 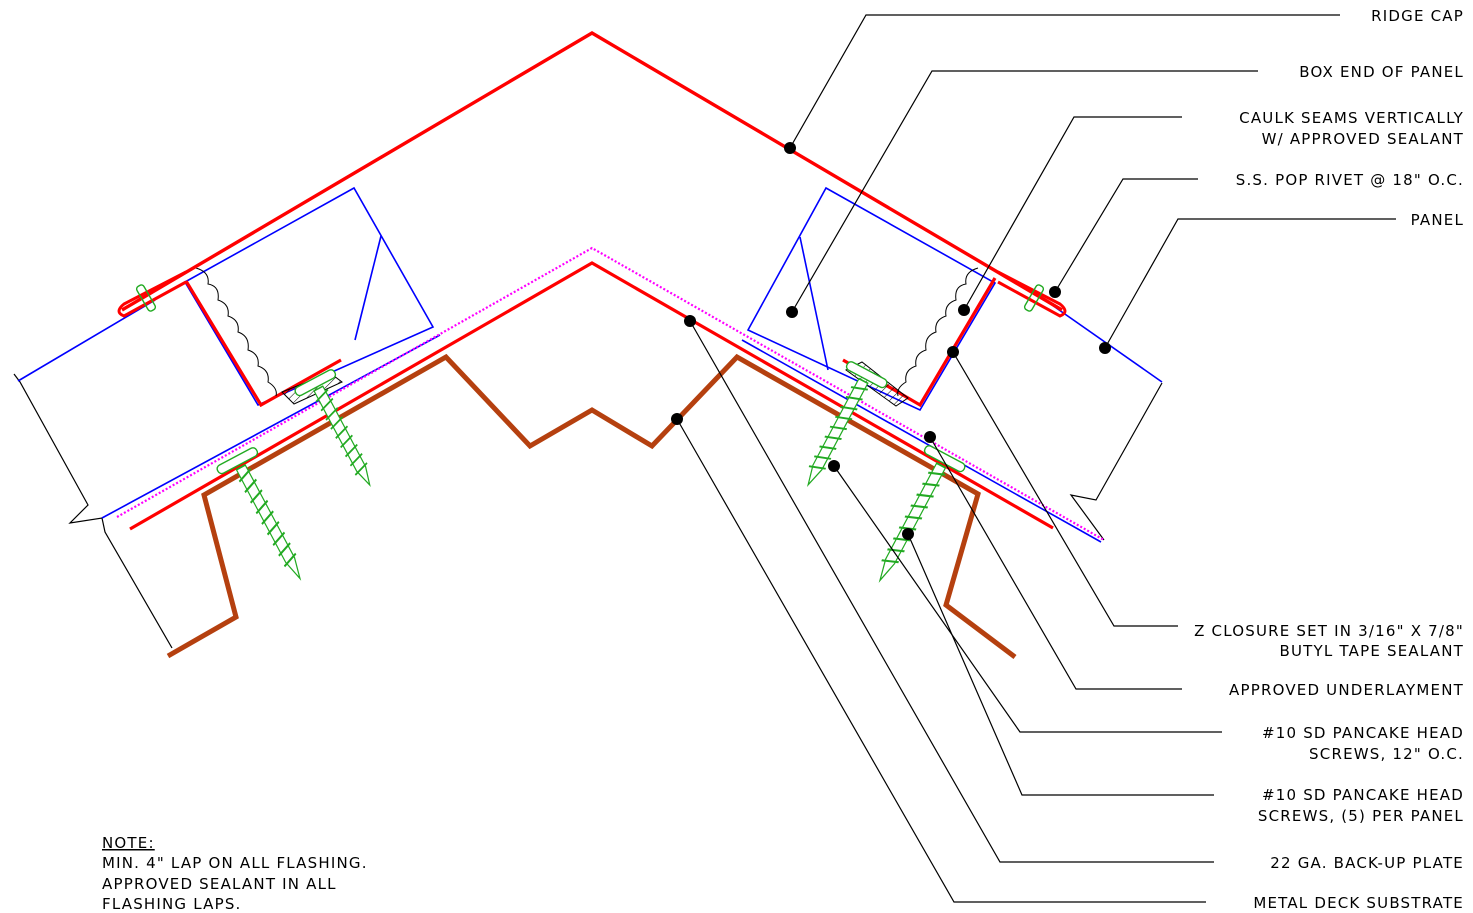 What do you see at coordinates (1065, 489) in the screenshot?
I see `leader-z-closure` at bounding box center [1065, 489].